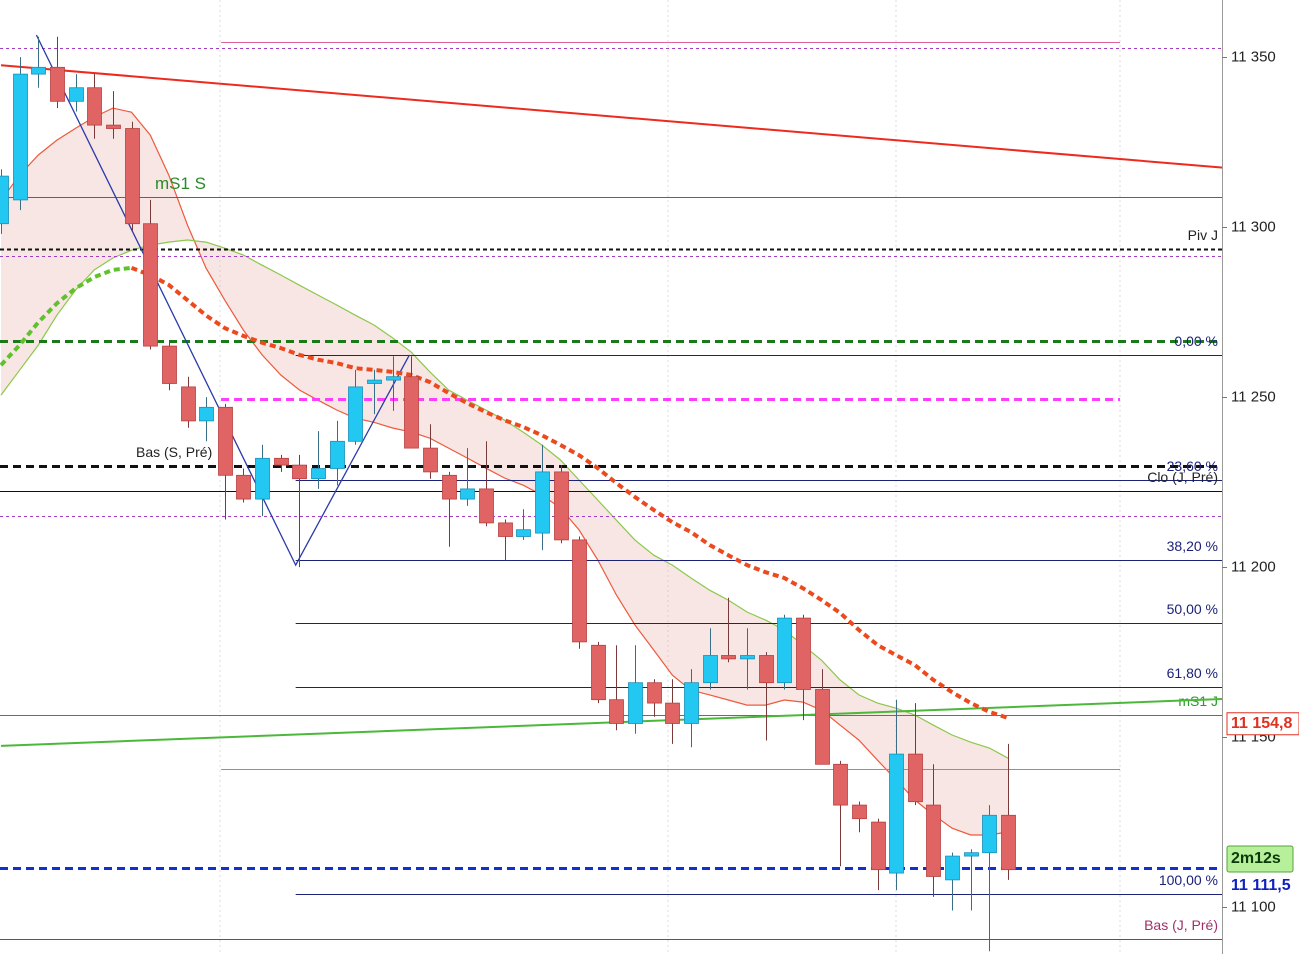 The height and width of the screenshot is (954, 1299). What do you see at coordinates (1253, 906) in the screenshot?
I see `y-tick-label: 11 100` at bounding box center [1253, 906].